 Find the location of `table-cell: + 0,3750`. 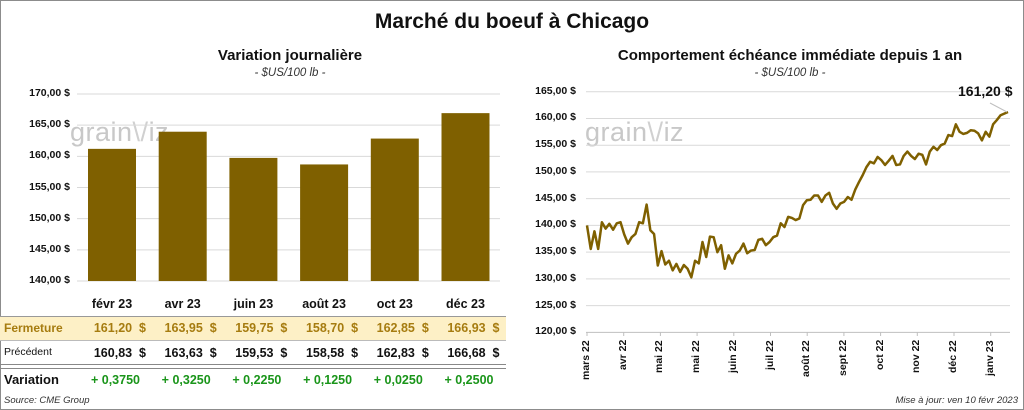

table-cell: + 0,3750 is located at coordinates (115, 380).